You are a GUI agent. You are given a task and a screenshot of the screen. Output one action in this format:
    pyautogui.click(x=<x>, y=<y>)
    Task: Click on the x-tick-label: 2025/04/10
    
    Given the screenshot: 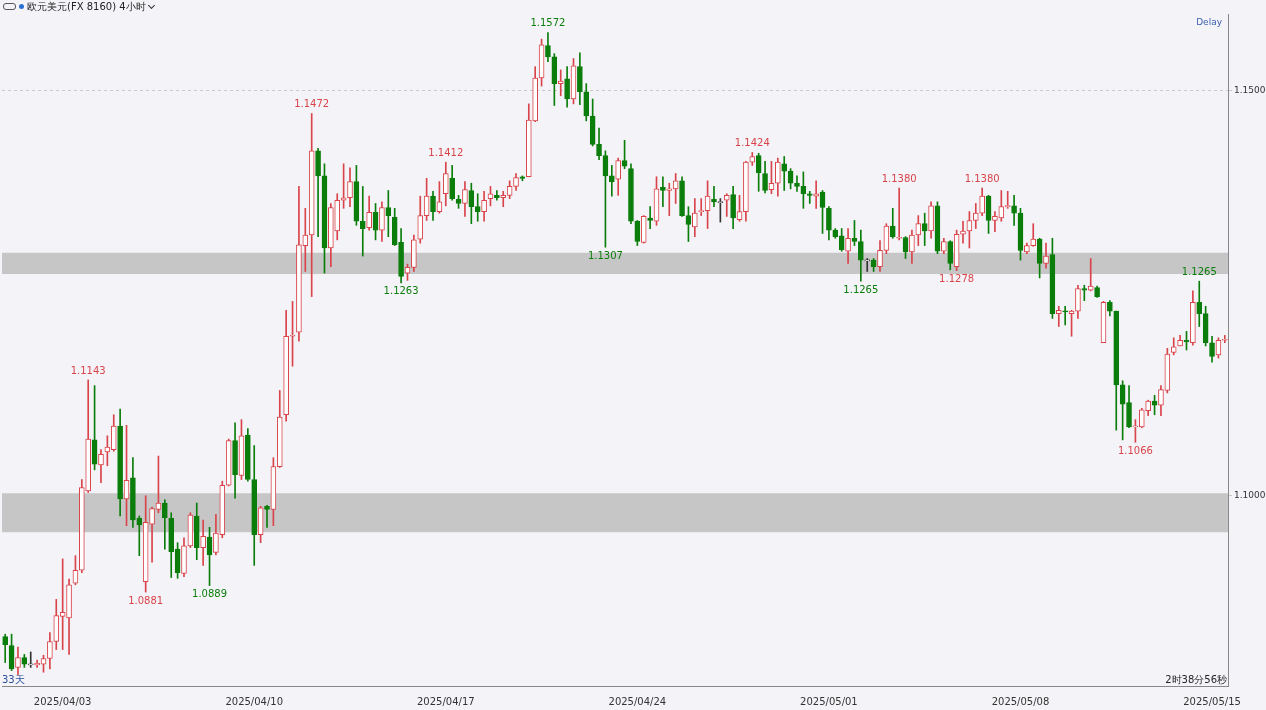 What is the action you would take?
    pyautogui.click(x=254, y=701)
    